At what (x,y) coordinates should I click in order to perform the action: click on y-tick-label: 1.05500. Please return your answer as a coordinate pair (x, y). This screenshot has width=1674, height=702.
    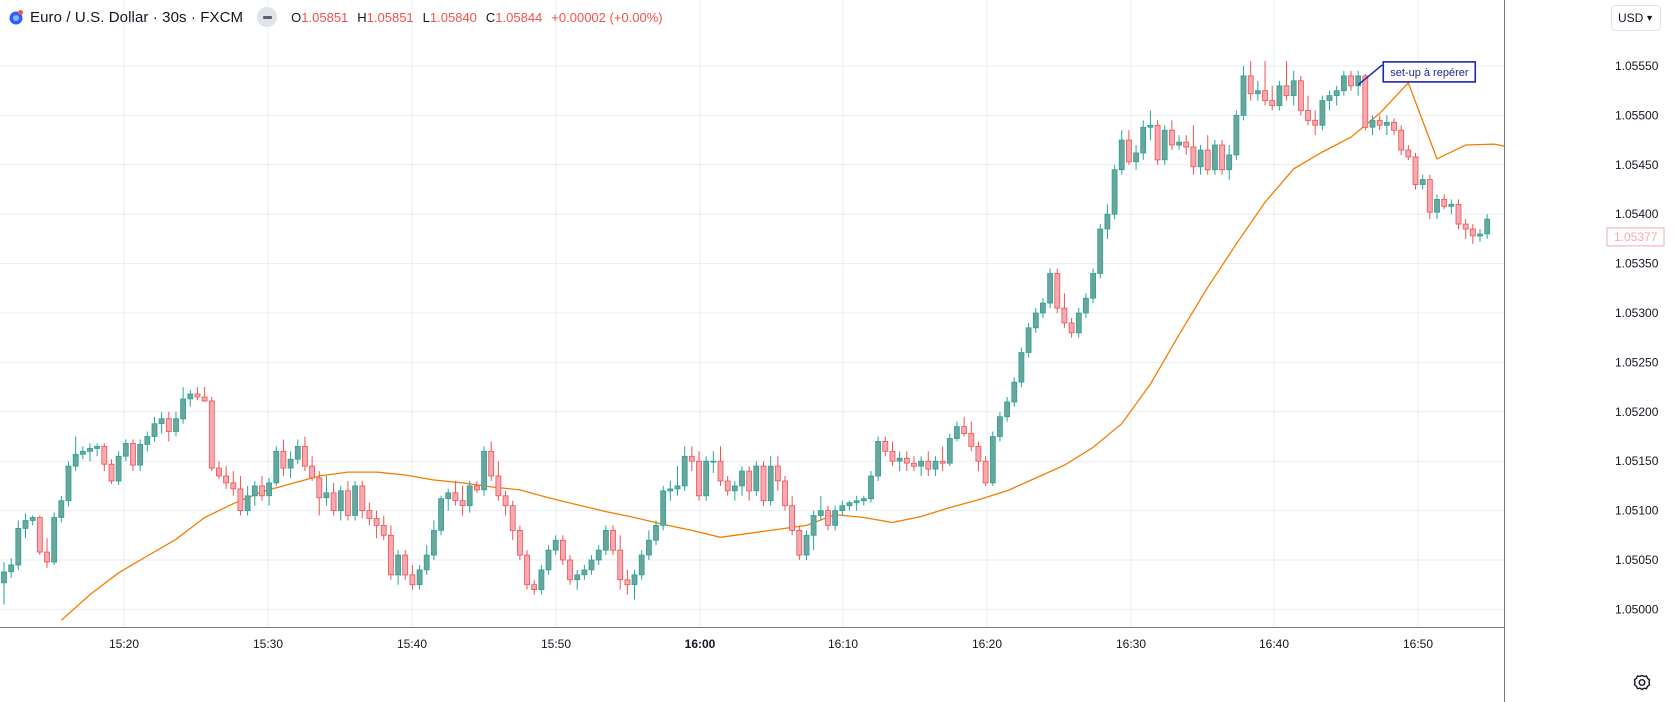
    Looking at the image, I should click on (1637, 115).